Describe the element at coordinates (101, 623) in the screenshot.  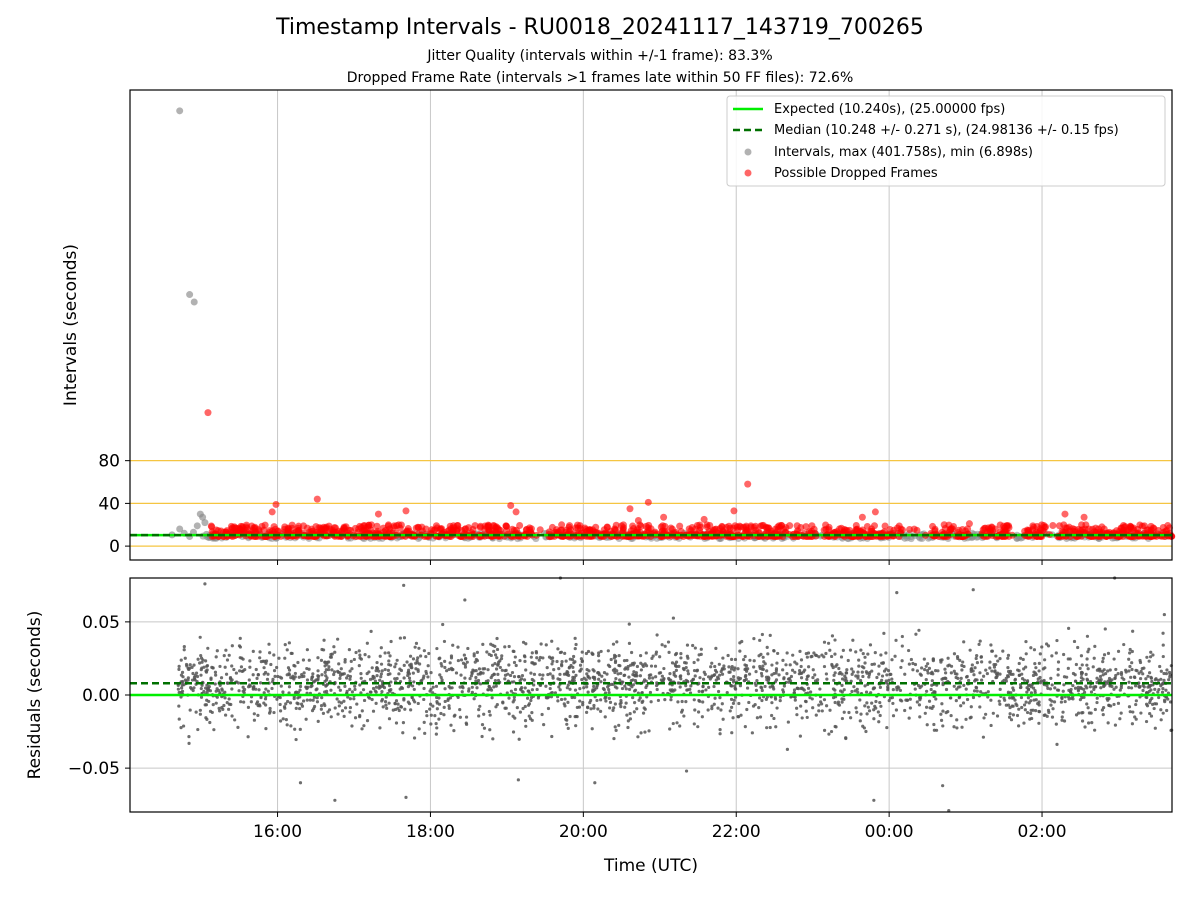
I see `y-tick-label-bottom: 0.05` at that location.